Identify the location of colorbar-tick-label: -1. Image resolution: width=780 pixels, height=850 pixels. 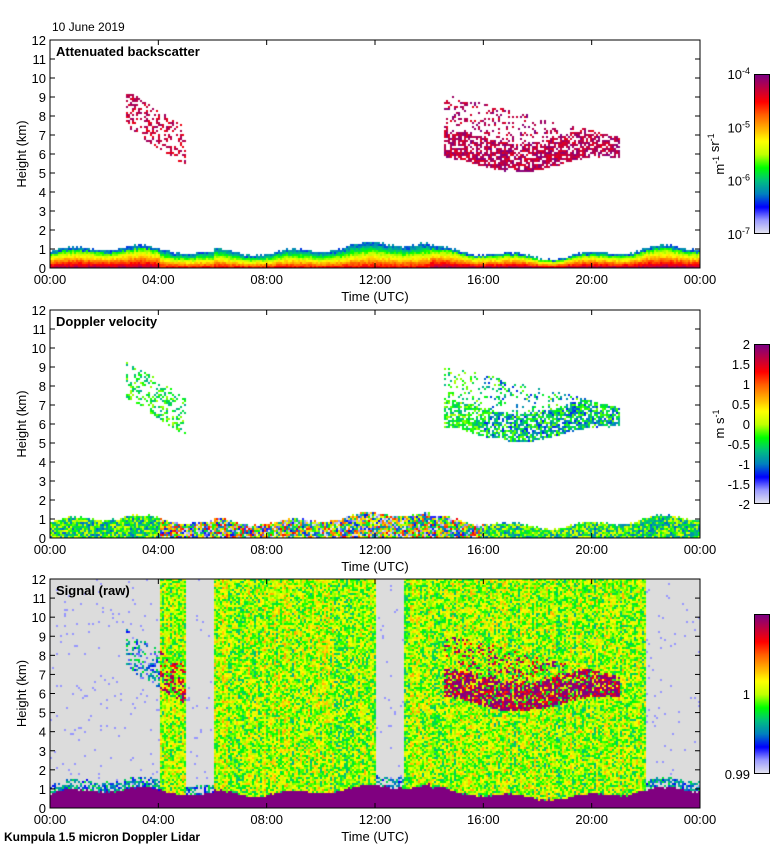
(744, 464).